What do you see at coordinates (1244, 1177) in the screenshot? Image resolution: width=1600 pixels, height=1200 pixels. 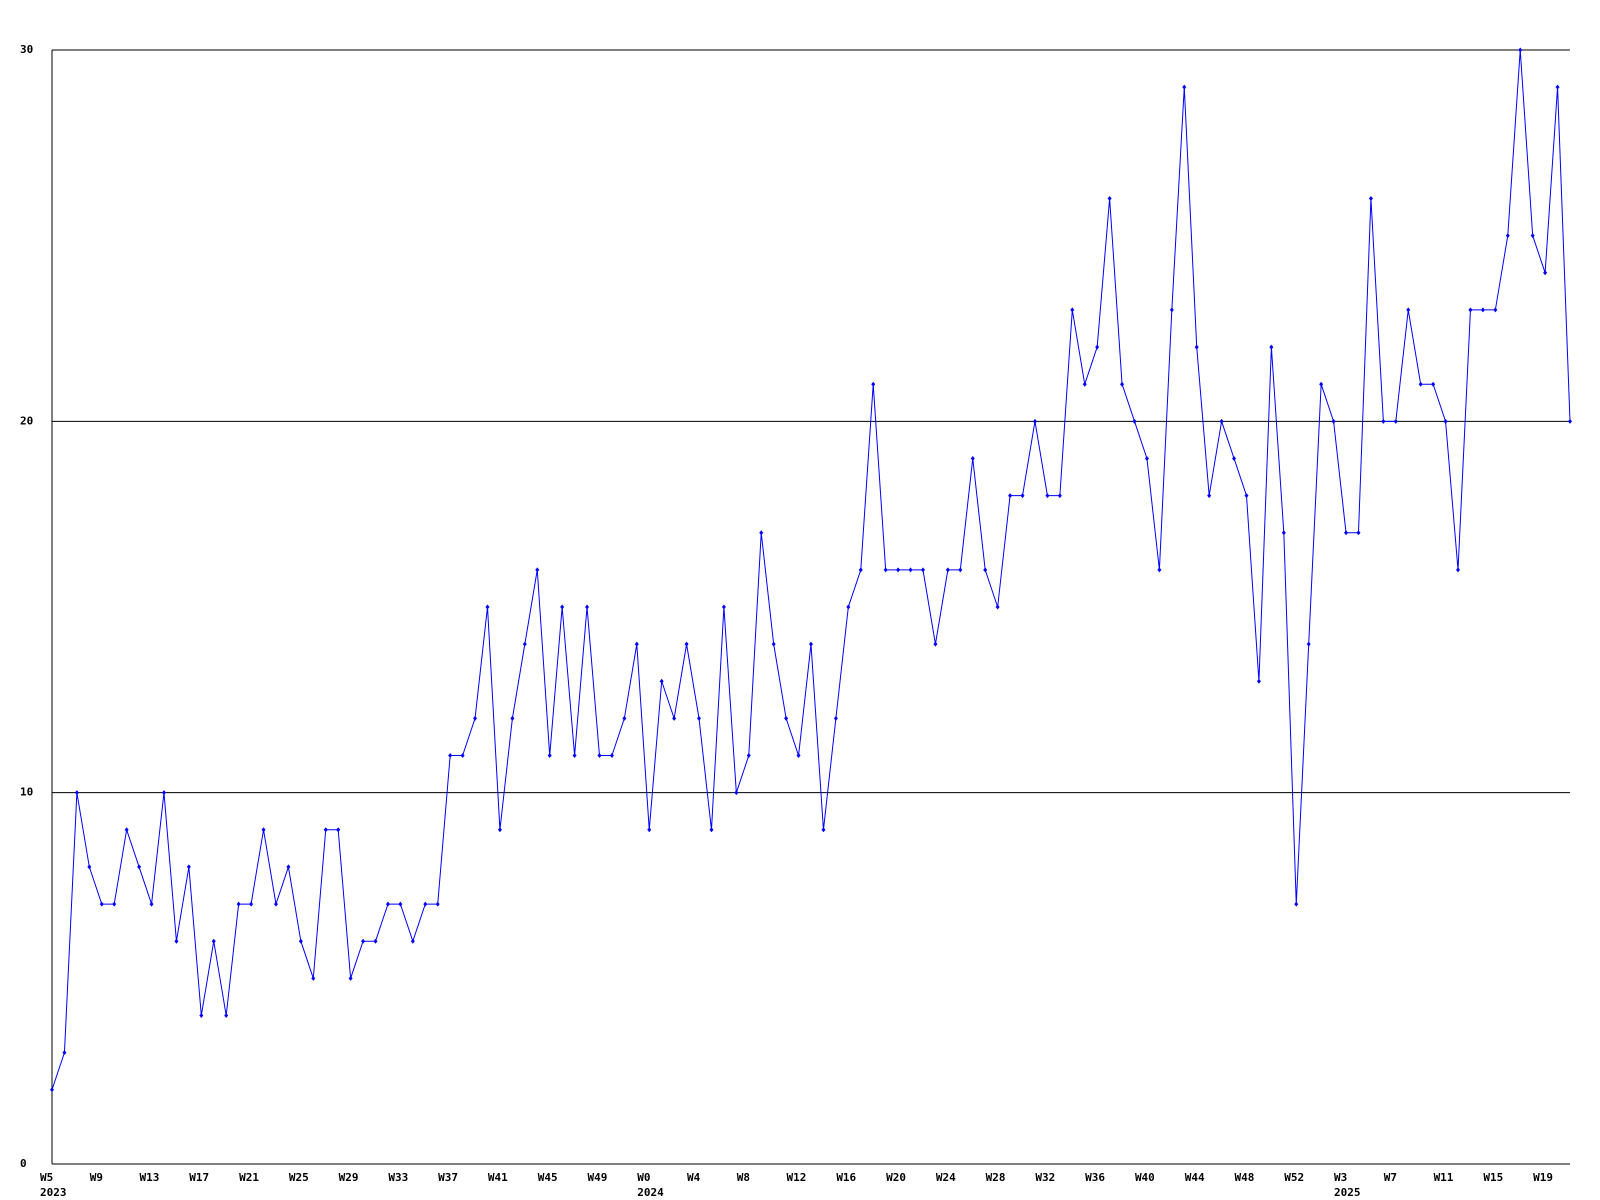 I see `x-tick-label: W48` at bounding box center [1244, 1177].